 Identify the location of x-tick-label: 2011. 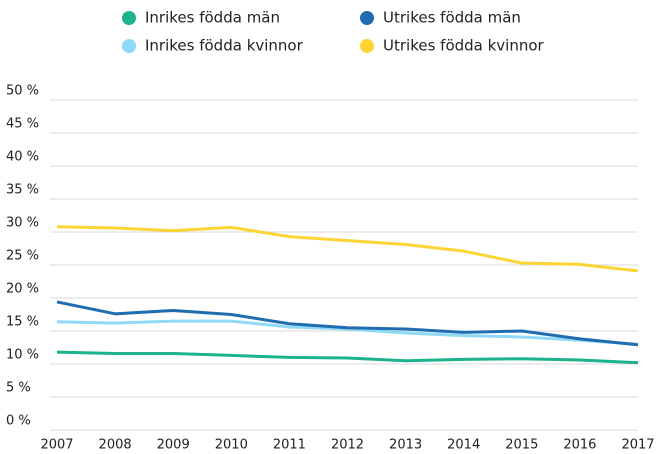
(289, 445).